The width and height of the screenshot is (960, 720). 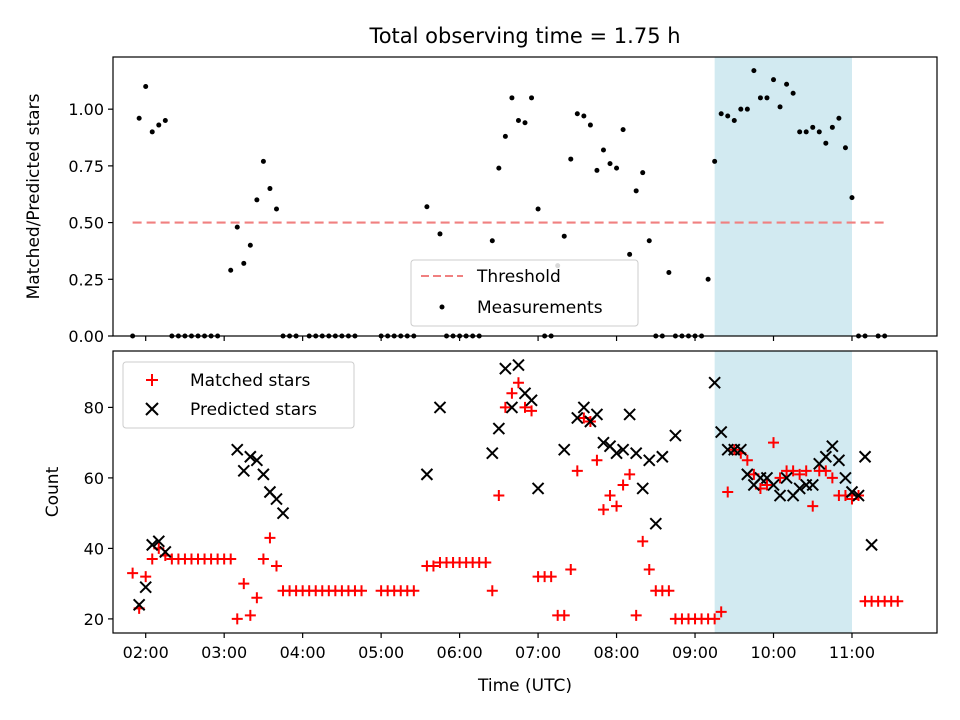 What do you see at coordinates (90, 223) in the screenshot?
I see `top-y-axis: 0.00 0.25 0.50 0.75 1.00` at bounding box center [90, 223].